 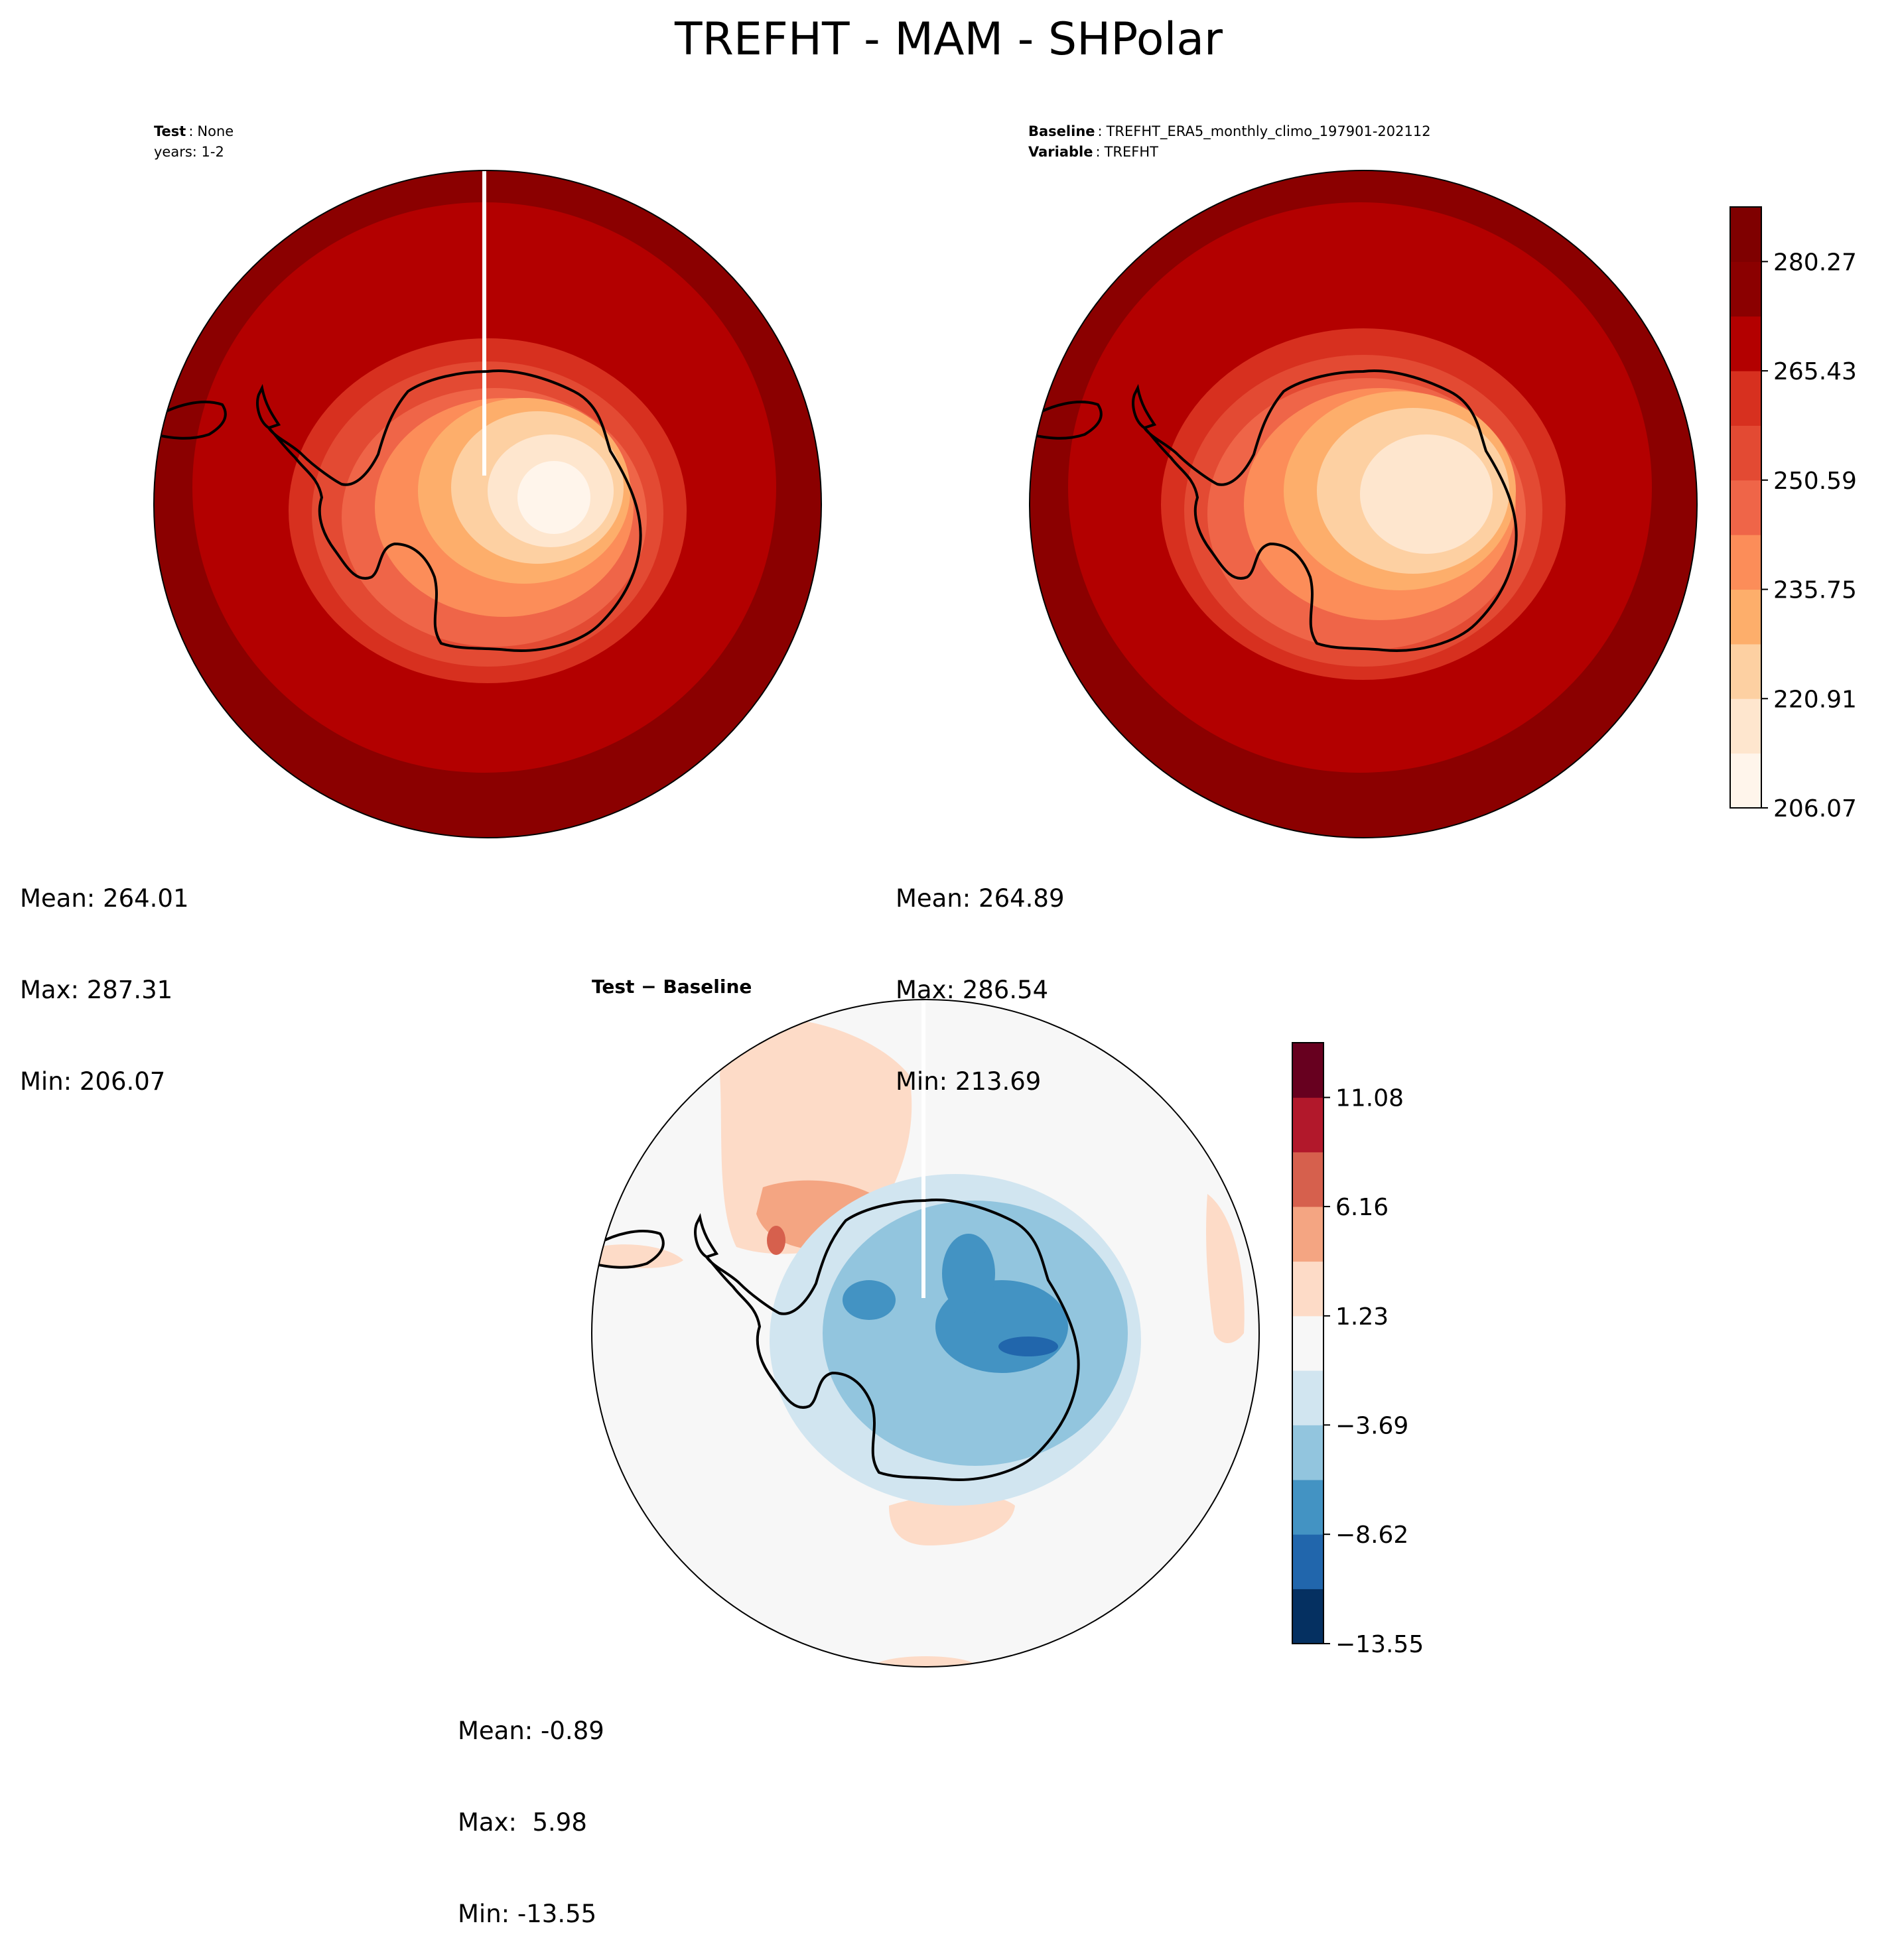 I want to click on difference-min: Min: -13.55, so click(x=527, y=1914).